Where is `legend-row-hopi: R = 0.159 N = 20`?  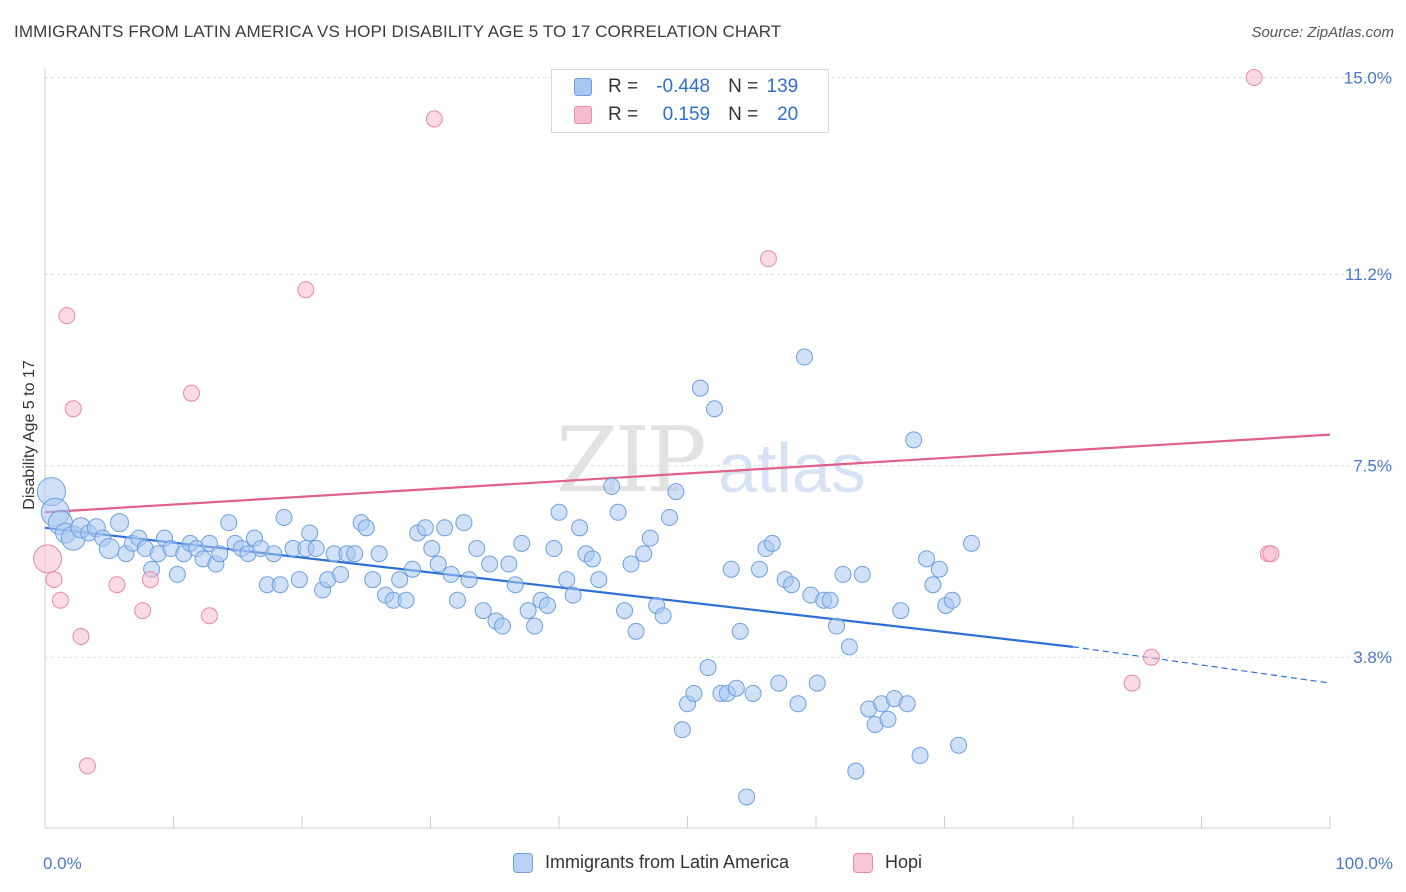 legend-row-hopi: R = 0.159 N = 20 is located at coordinates (686, 115).